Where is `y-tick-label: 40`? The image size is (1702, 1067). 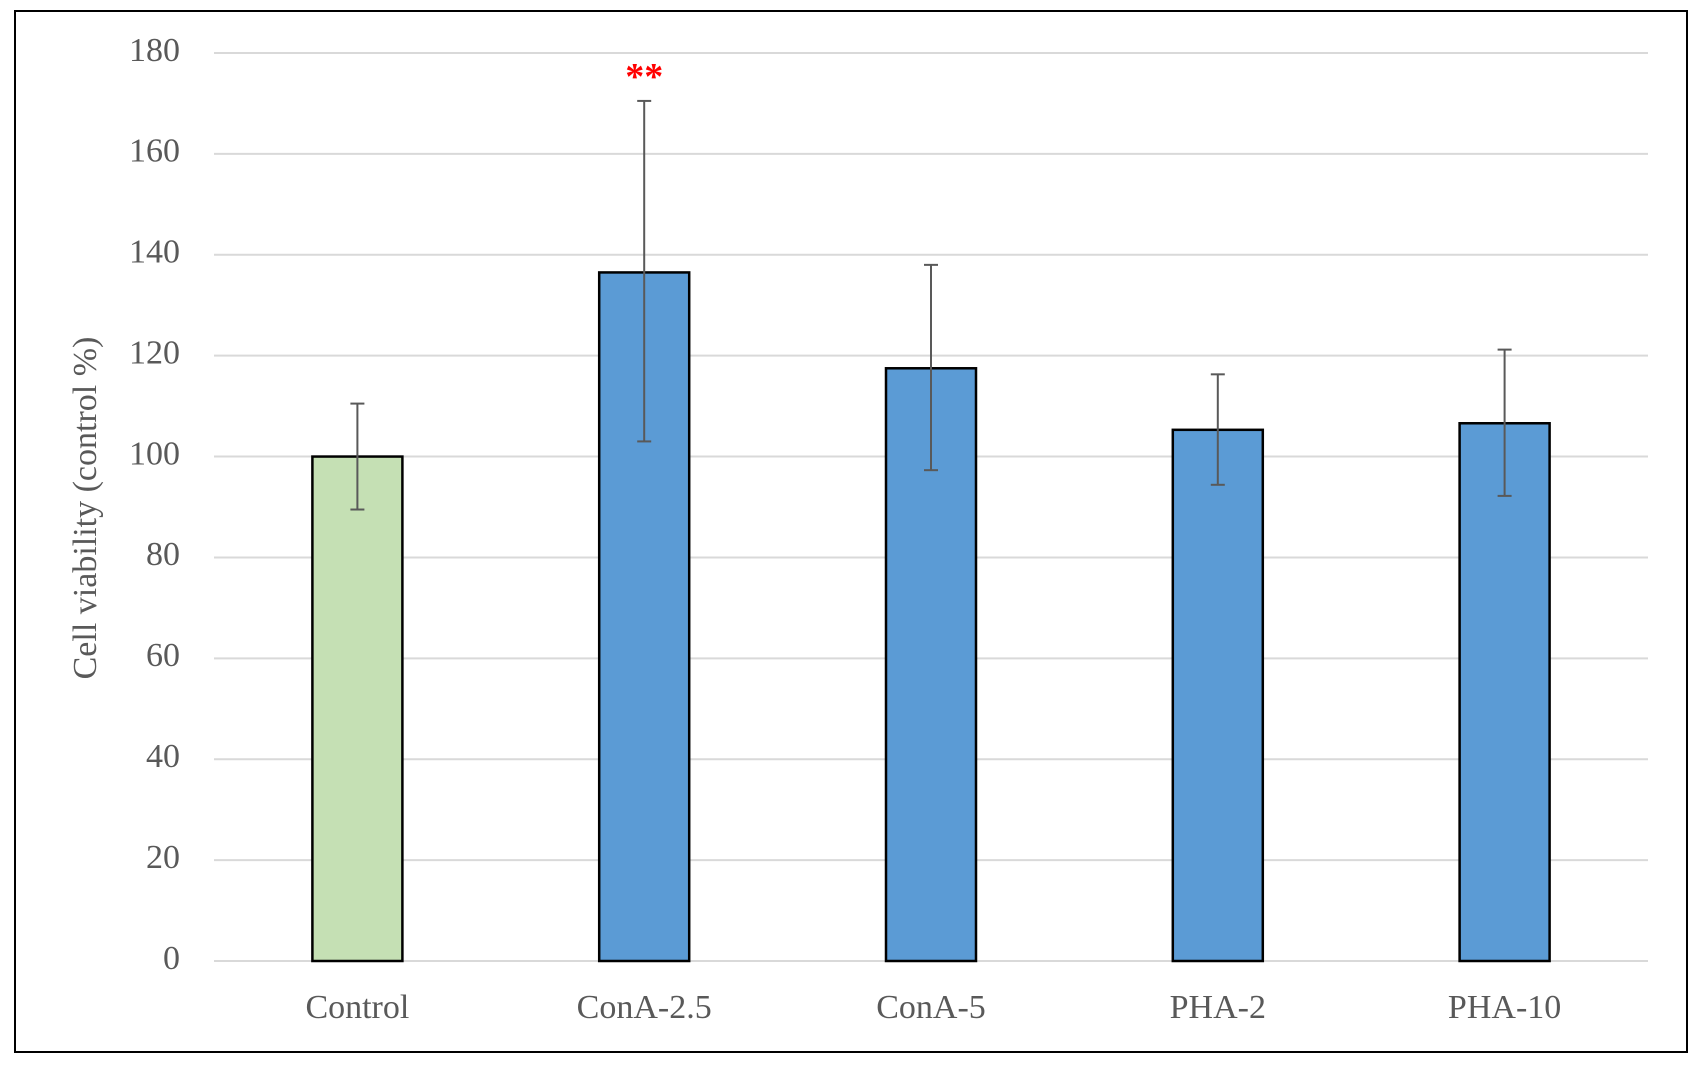
y-tick-label: 40 is located at coordinates (163, 756).